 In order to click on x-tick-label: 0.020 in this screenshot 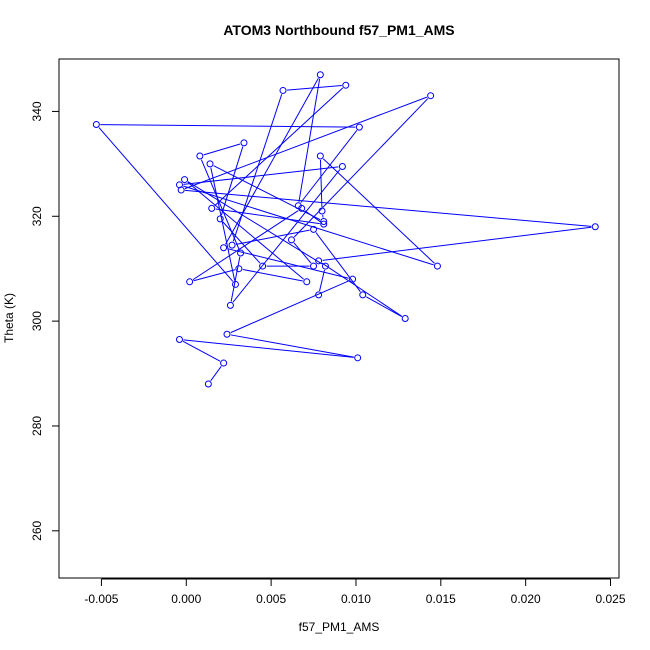, I will do `click(526, 599)`.